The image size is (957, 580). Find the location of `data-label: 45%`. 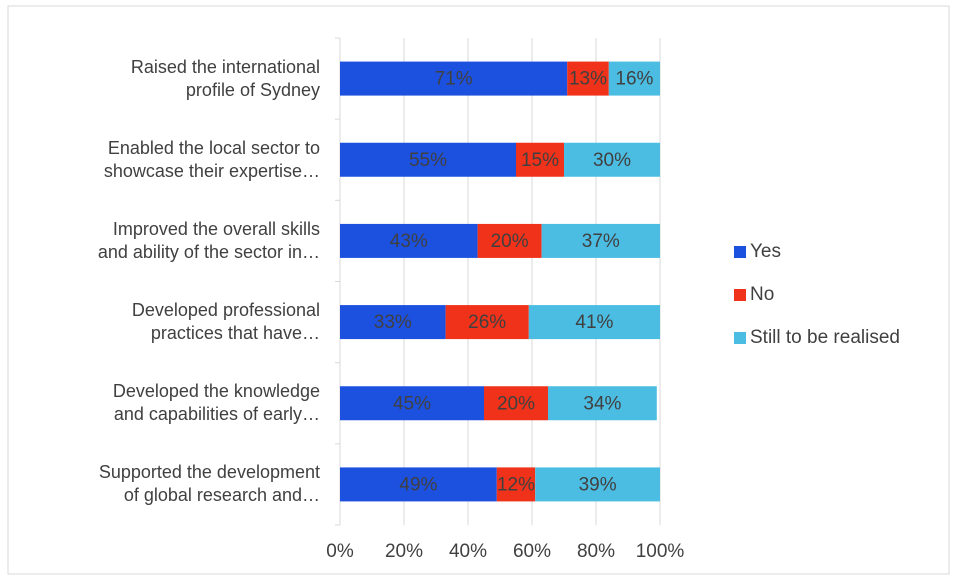

data-label: 45% is located at coordinates (412, 403).